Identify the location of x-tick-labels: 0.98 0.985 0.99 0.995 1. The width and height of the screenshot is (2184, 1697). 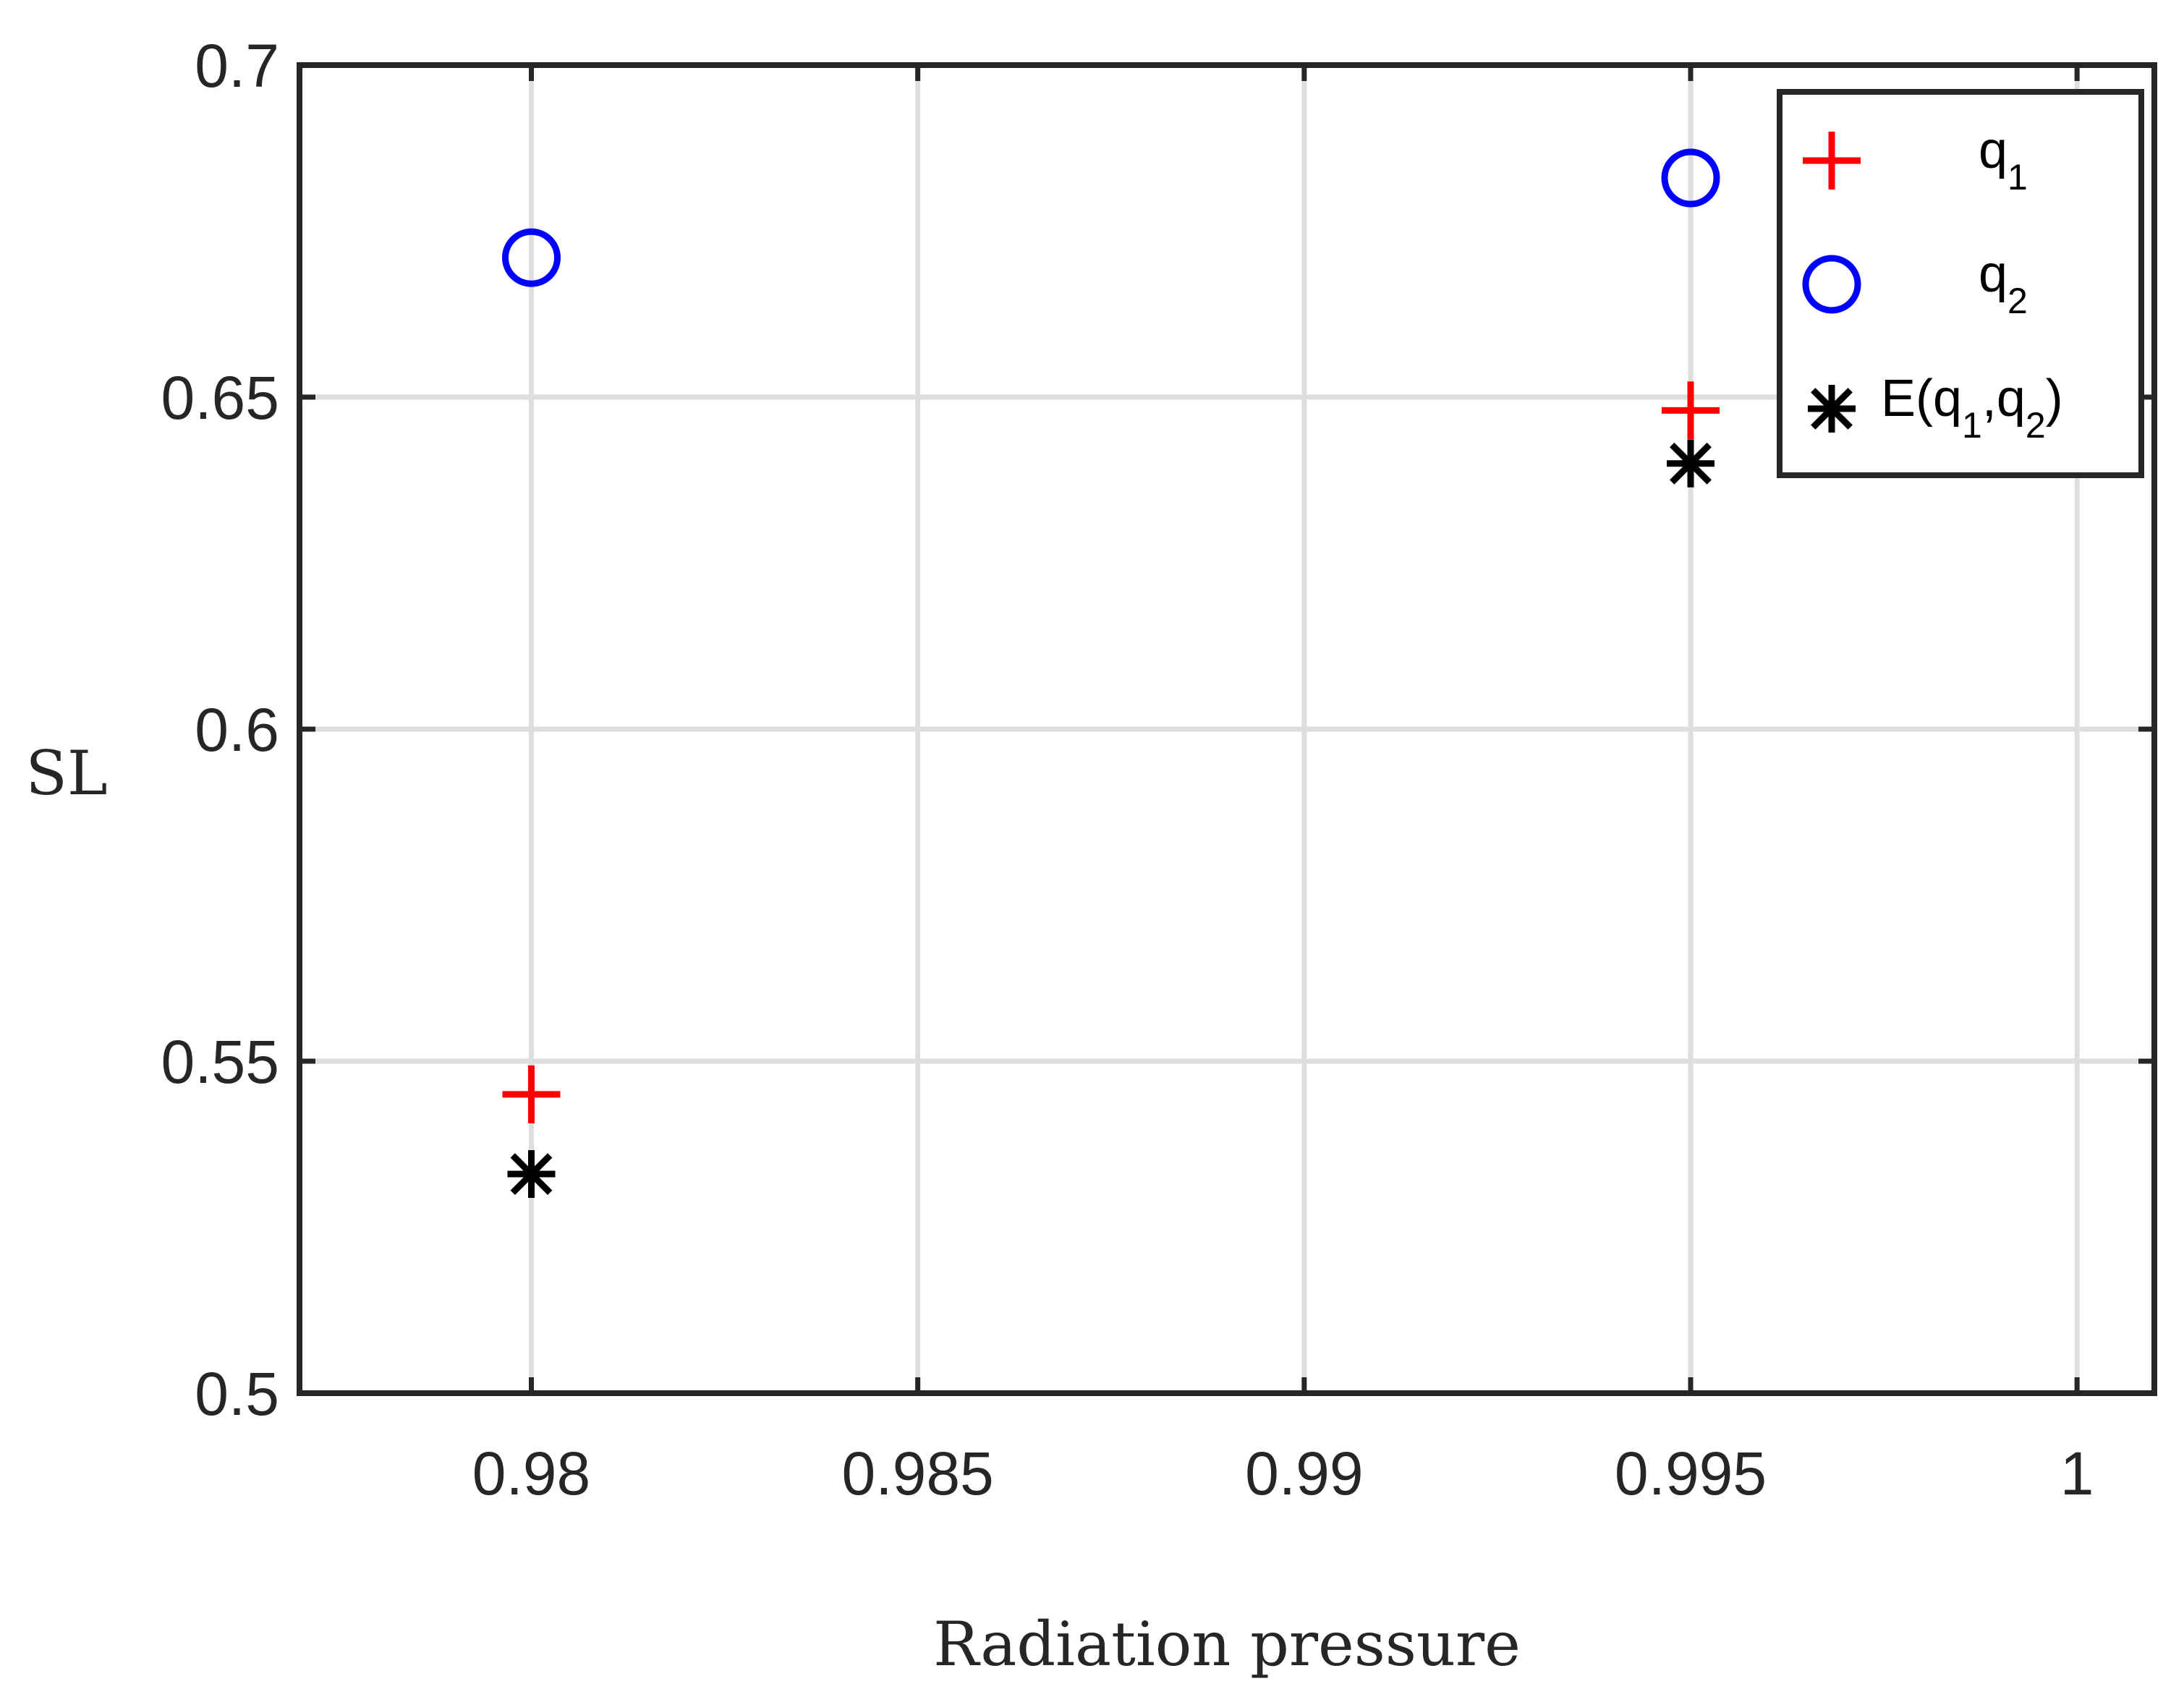
(1283, 1473).